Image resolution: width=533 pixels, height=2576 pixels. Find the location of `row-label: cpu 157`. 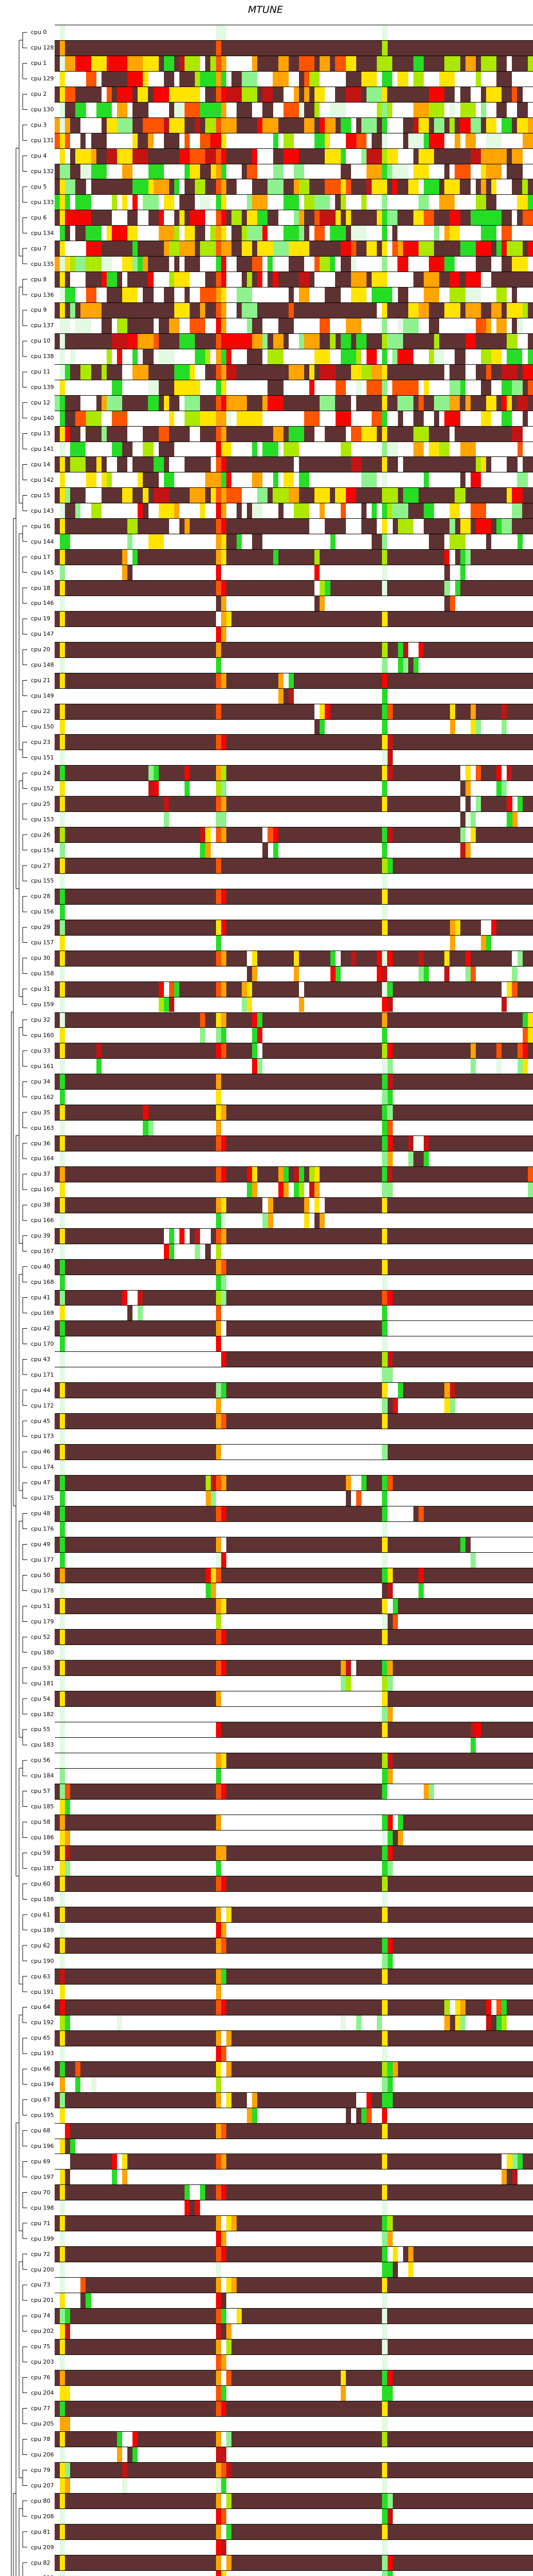

row-label: cpu 157 is located at coordinates (43, 942).